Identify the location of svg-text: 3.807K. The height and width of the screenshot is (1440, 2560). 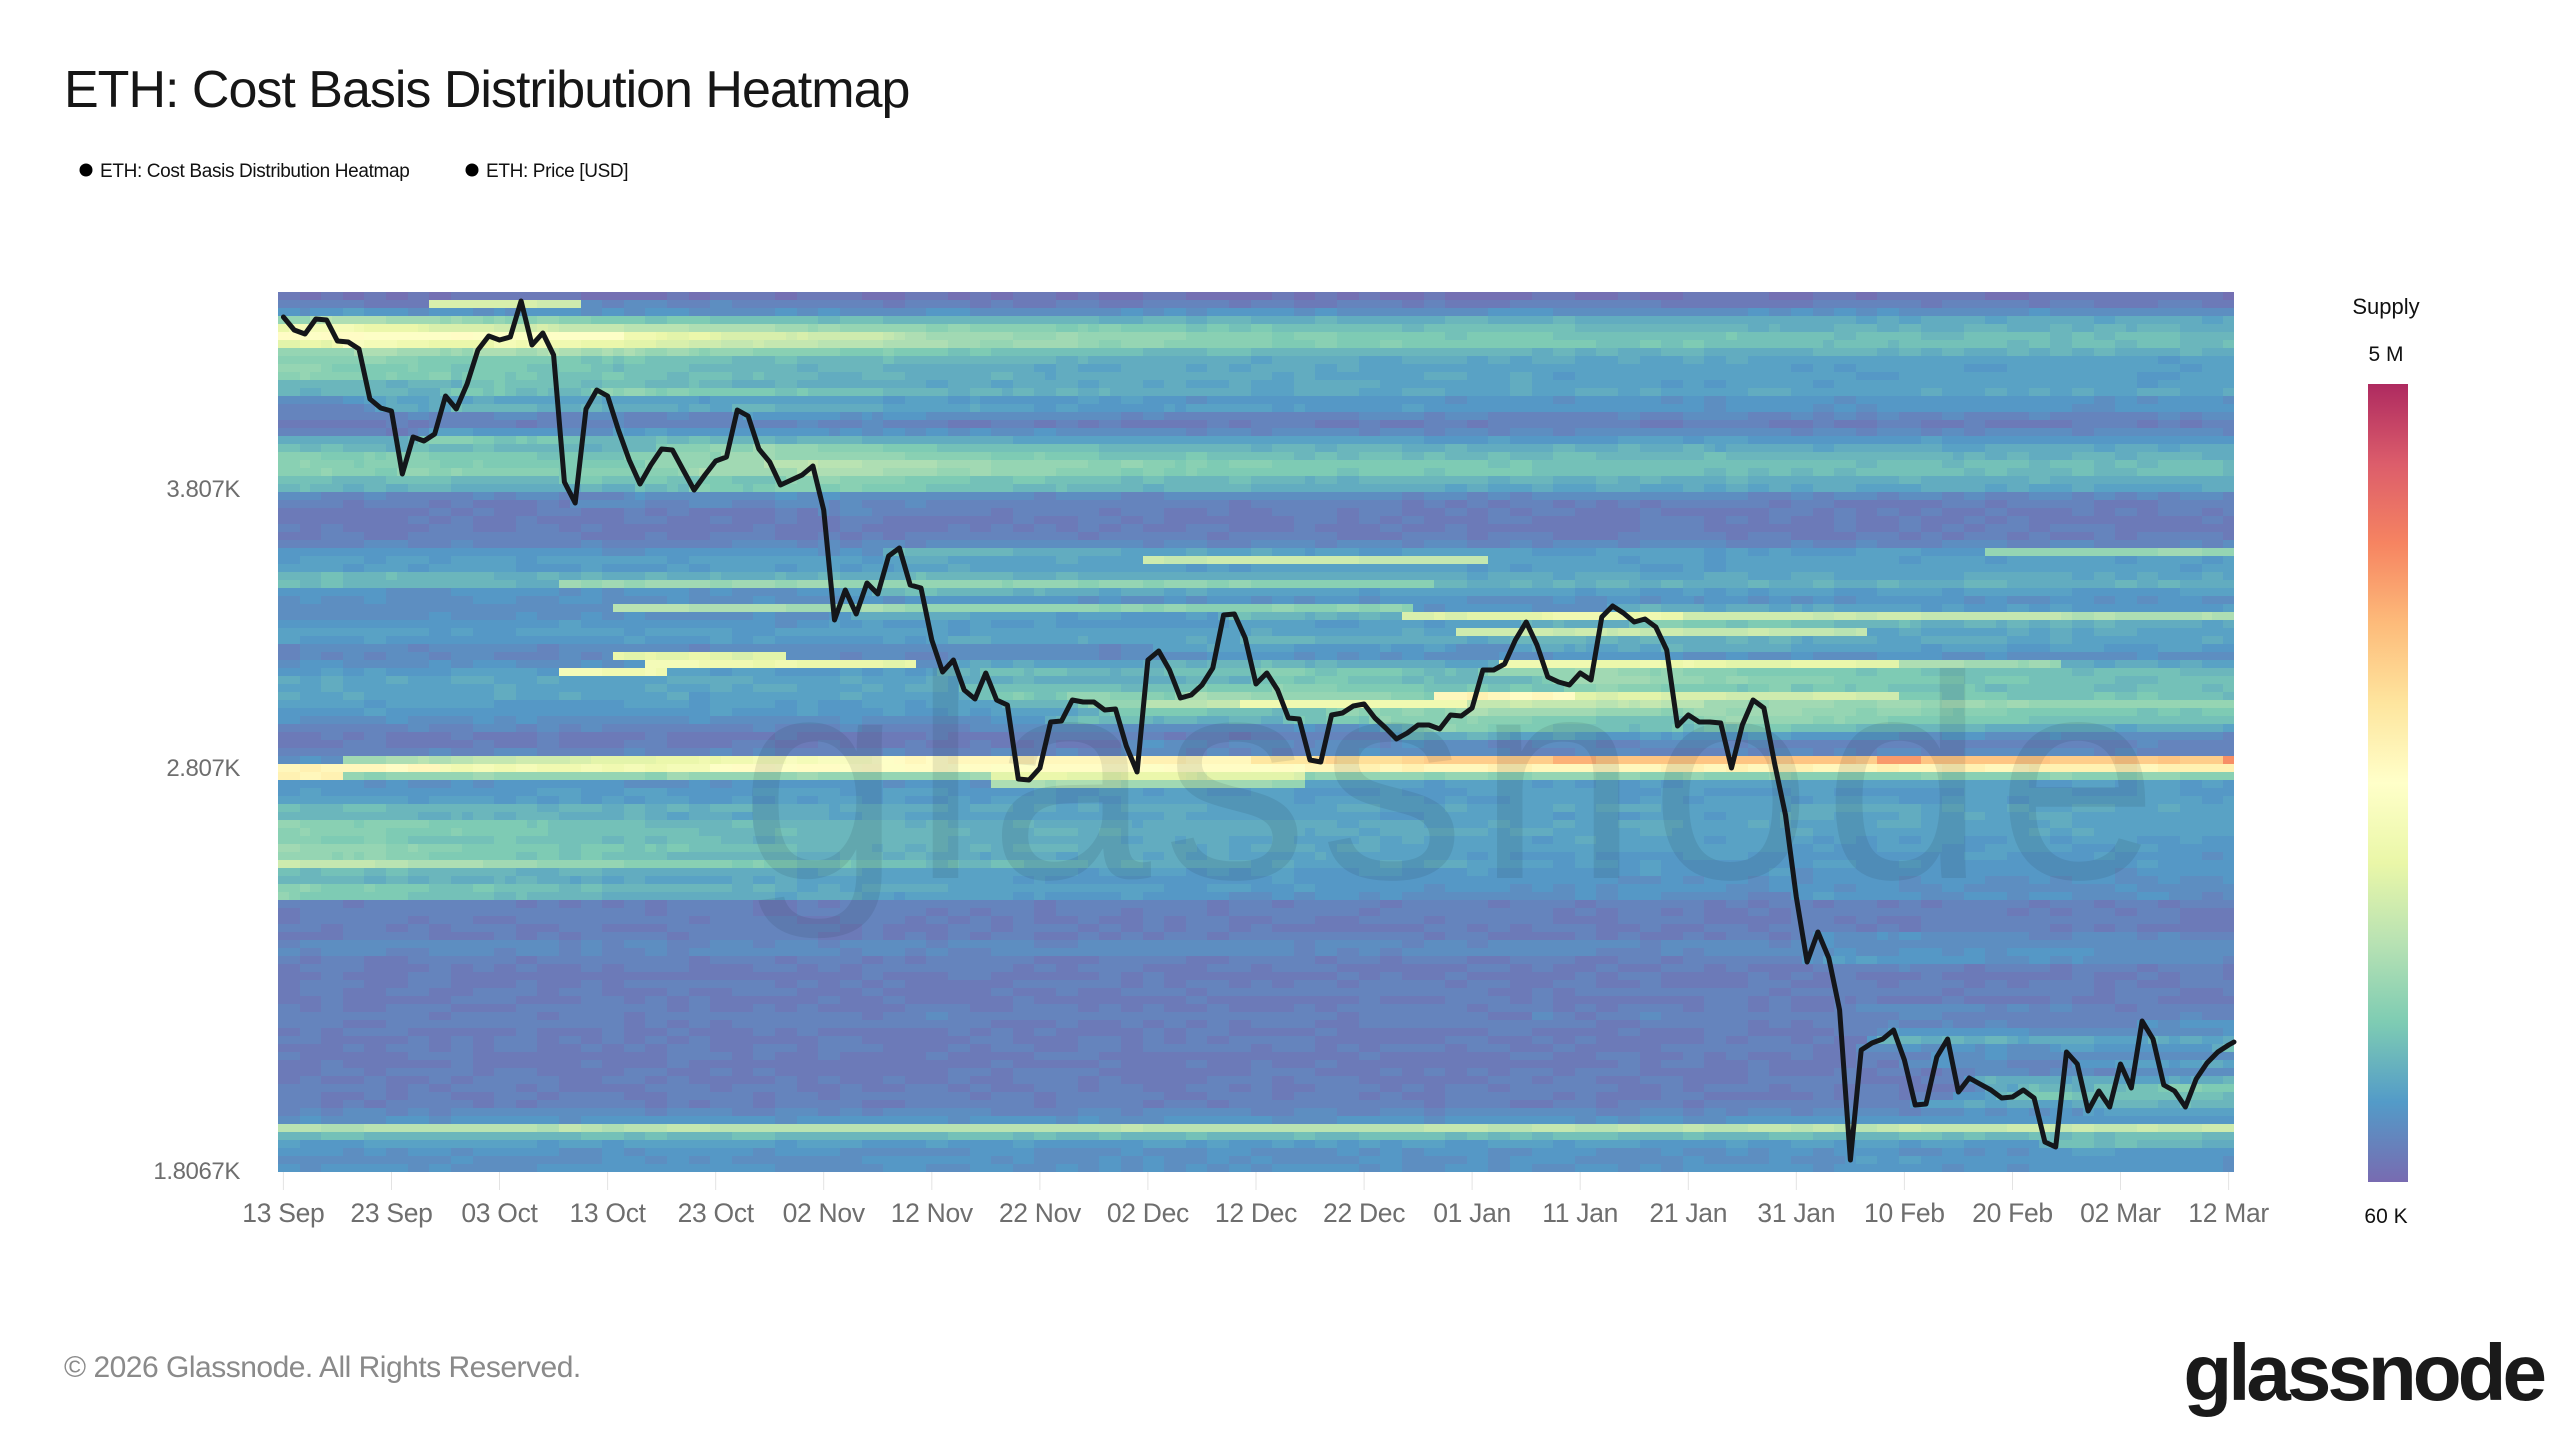
(203, 489).